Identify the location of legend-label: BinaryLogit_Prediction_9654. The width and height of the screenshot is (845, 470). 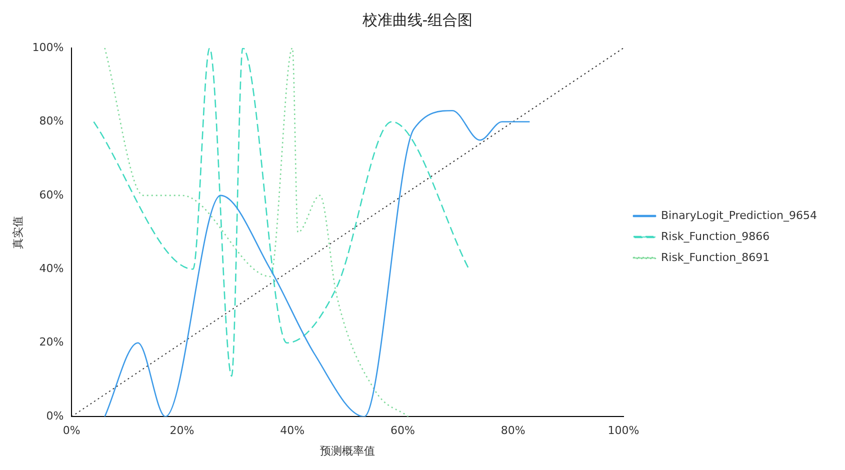
(739, 215).